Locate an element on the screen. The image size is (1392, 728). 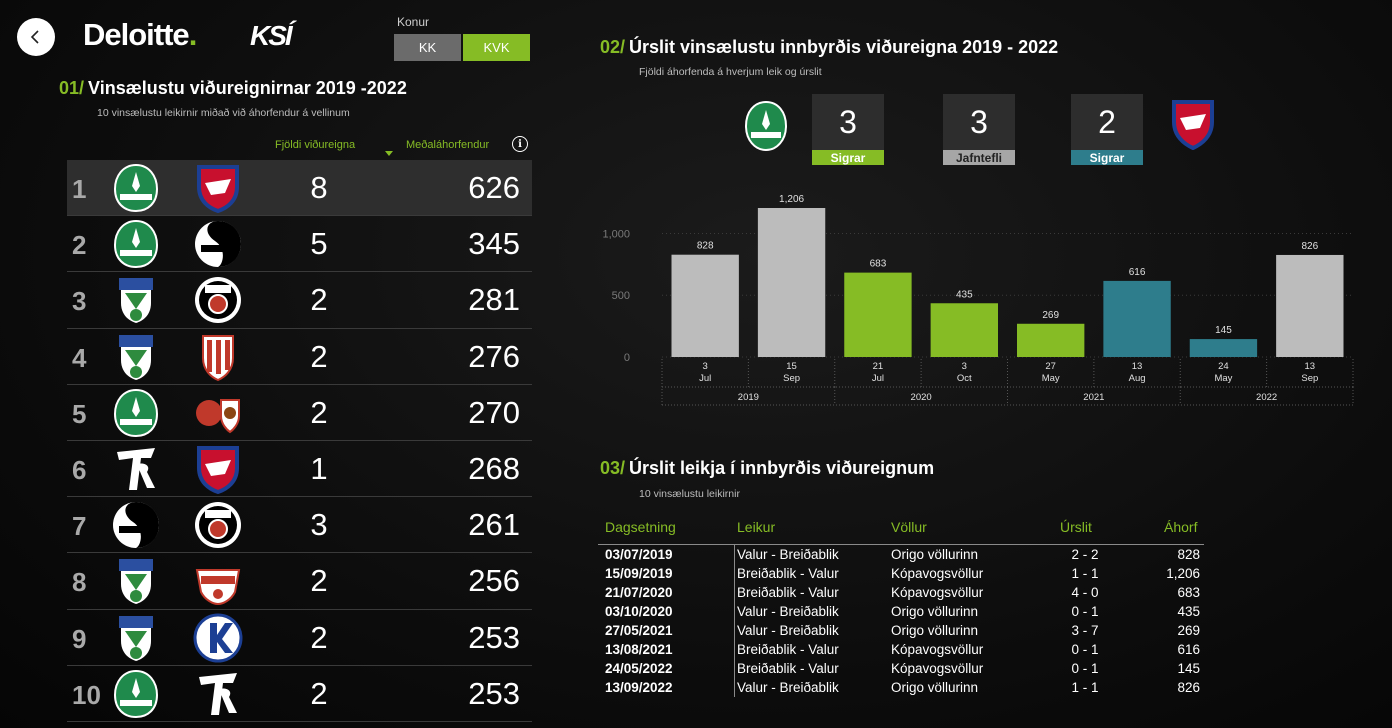
chevron-left-icon is located at coordinates (34, 37).